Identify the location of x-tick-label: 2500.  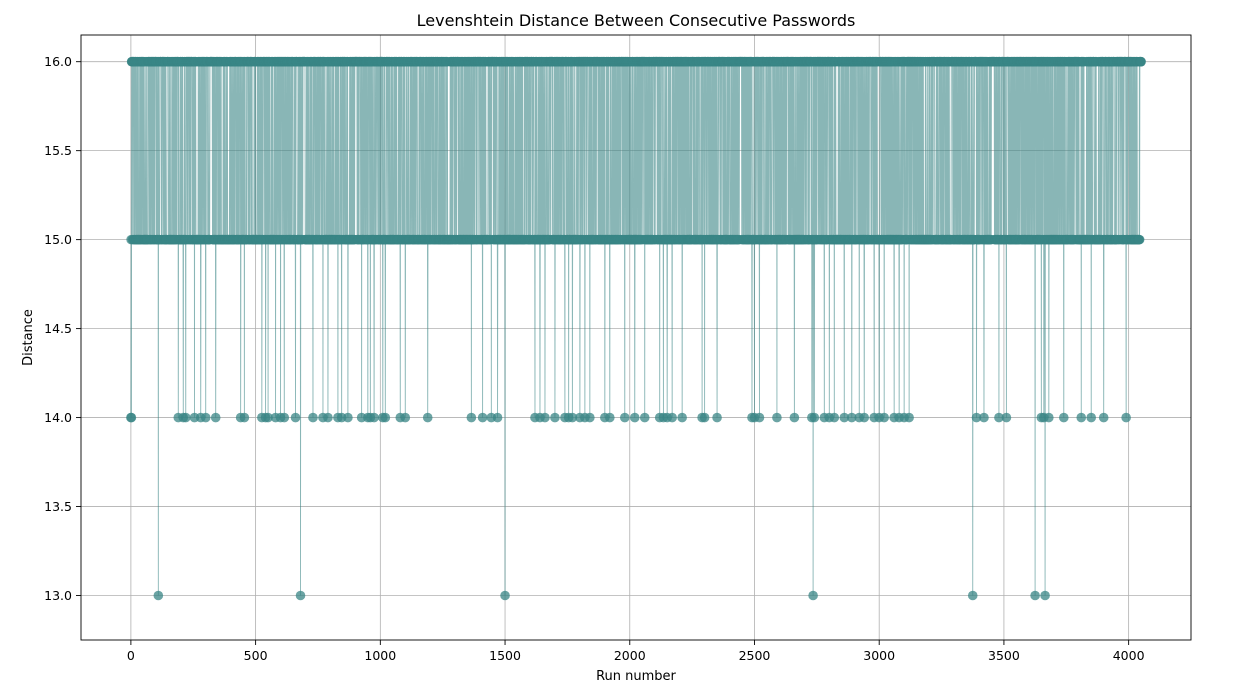
(755, 655).